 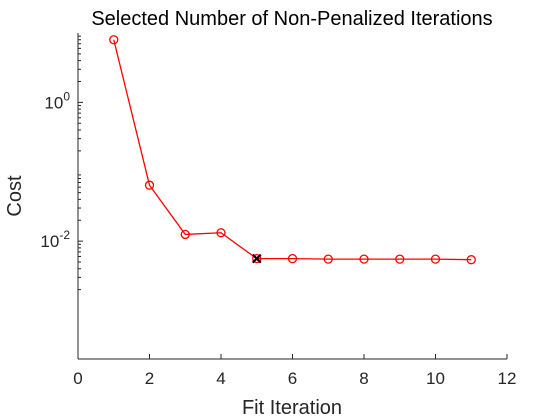 I want to click on x-tick-label: 6, so click(x=292, y=378).